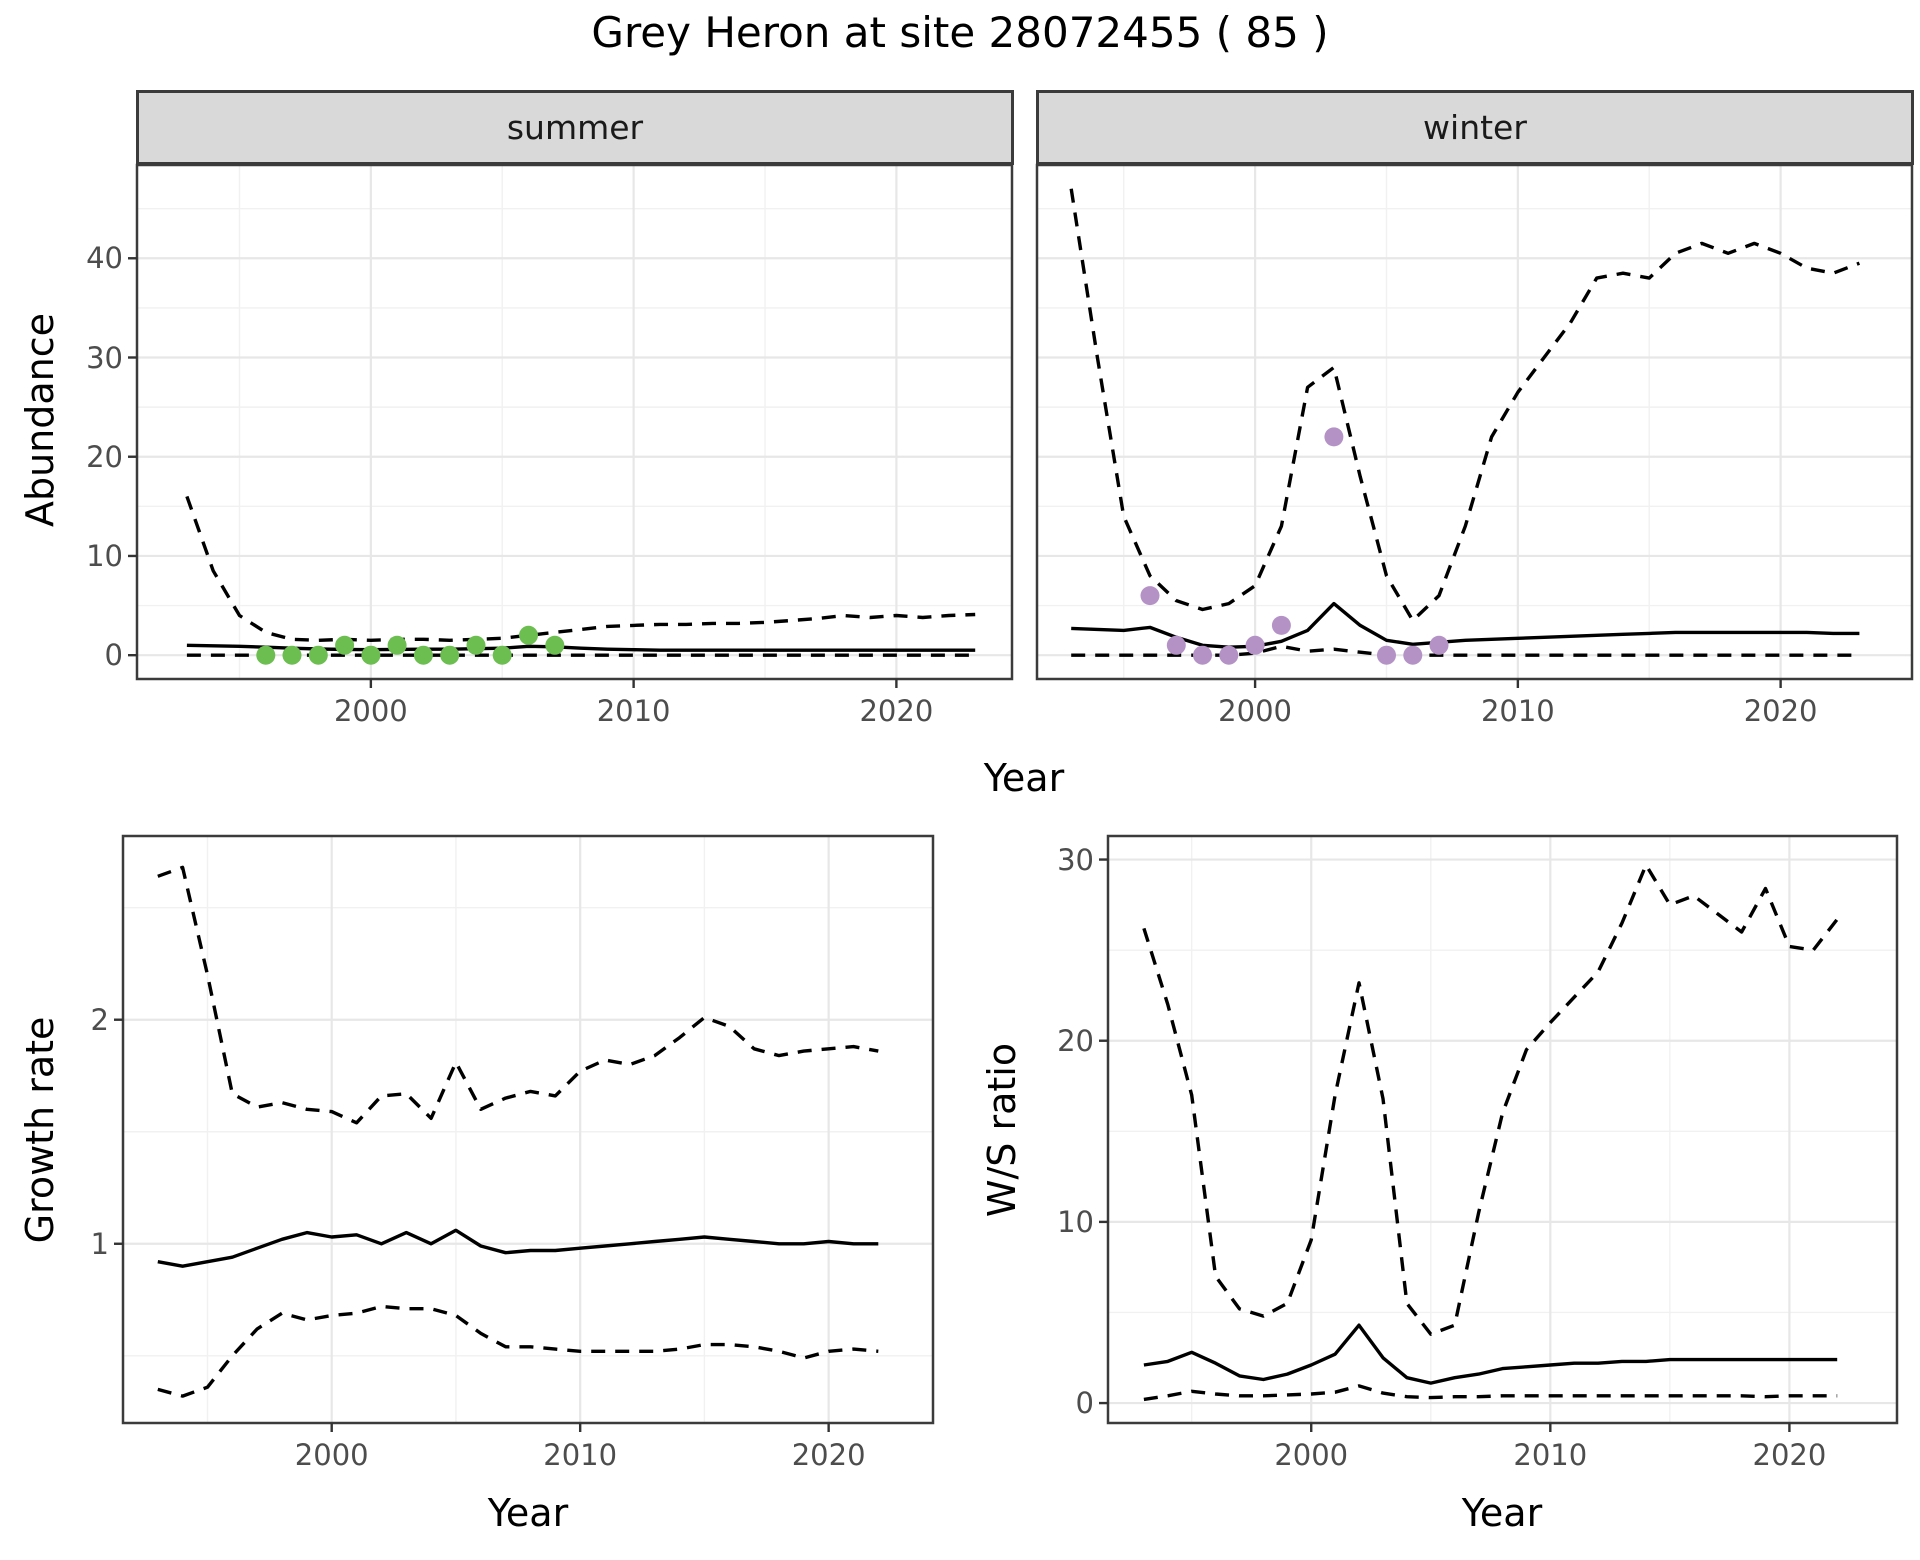  Describe the element at coordinates (40, 420) in the screenshot. I see `y-axis-title-abundance: Abundance` at that location.